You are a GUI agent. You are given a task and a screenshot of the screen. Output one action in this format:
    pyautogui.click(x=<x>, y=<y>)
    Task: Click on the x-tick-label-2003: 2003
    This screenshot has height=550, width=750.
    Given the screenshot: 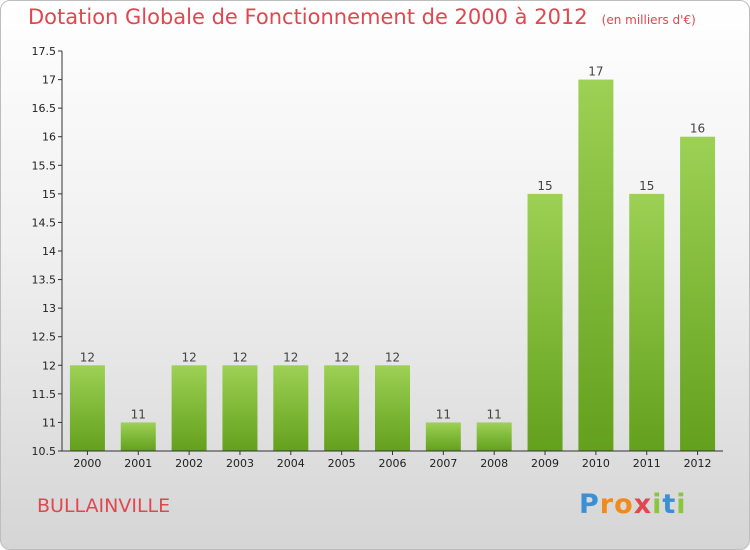 What is the action you would take?
    pyautogui.click(x=240, y=463)
    